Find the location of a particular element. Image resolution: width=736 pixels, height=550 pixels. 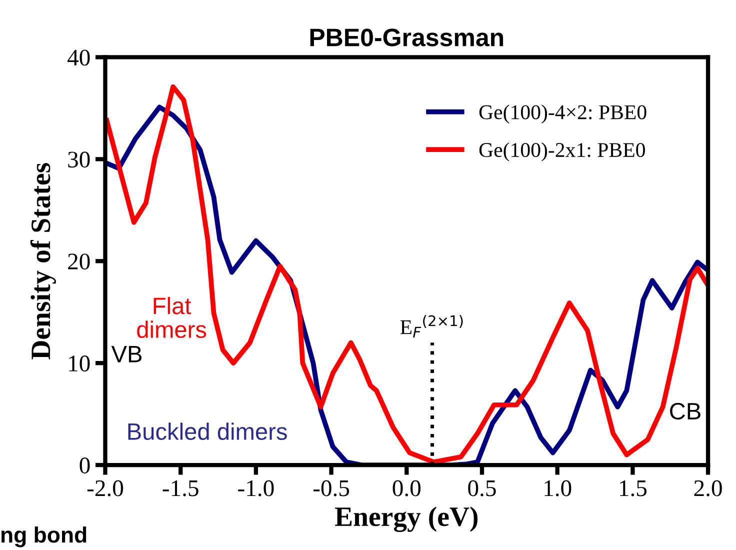

x-axis-title: Energy (eV) is located at coordinates (406, 519).